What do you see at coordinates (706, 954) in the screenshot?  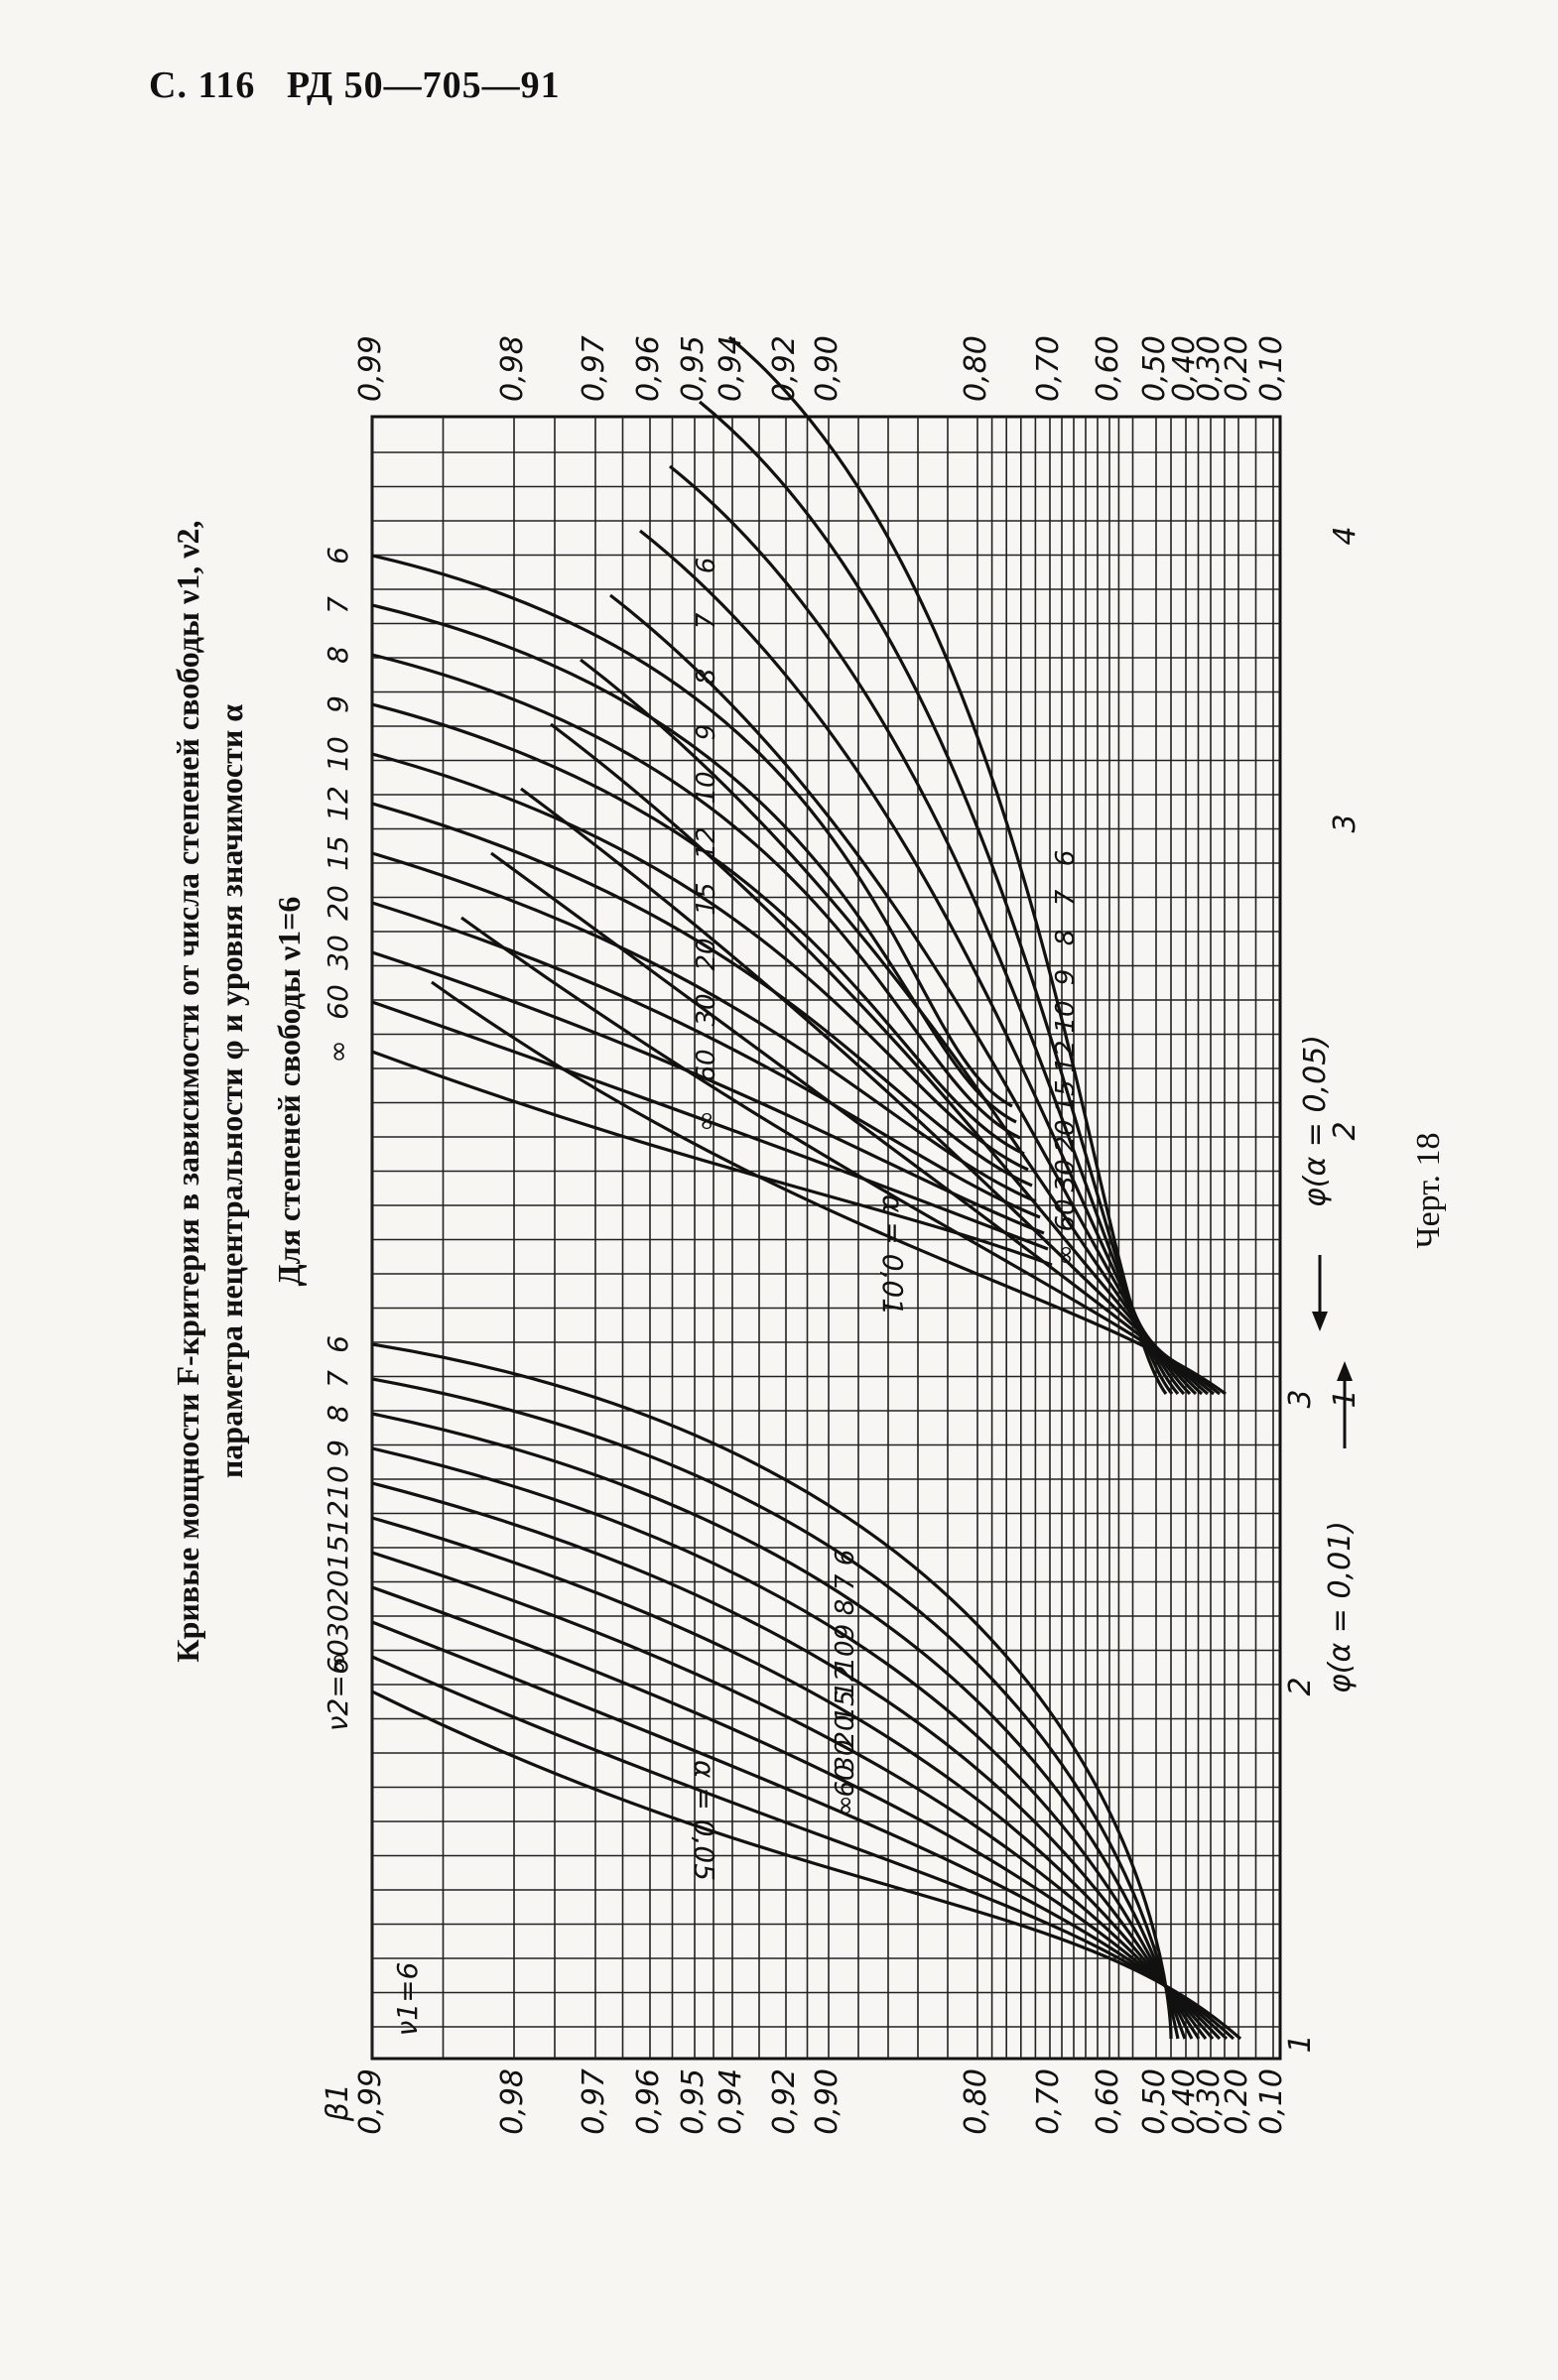 I see `v2-label-alpha-001-inline-a: 20` at bounding box center [706, 954].